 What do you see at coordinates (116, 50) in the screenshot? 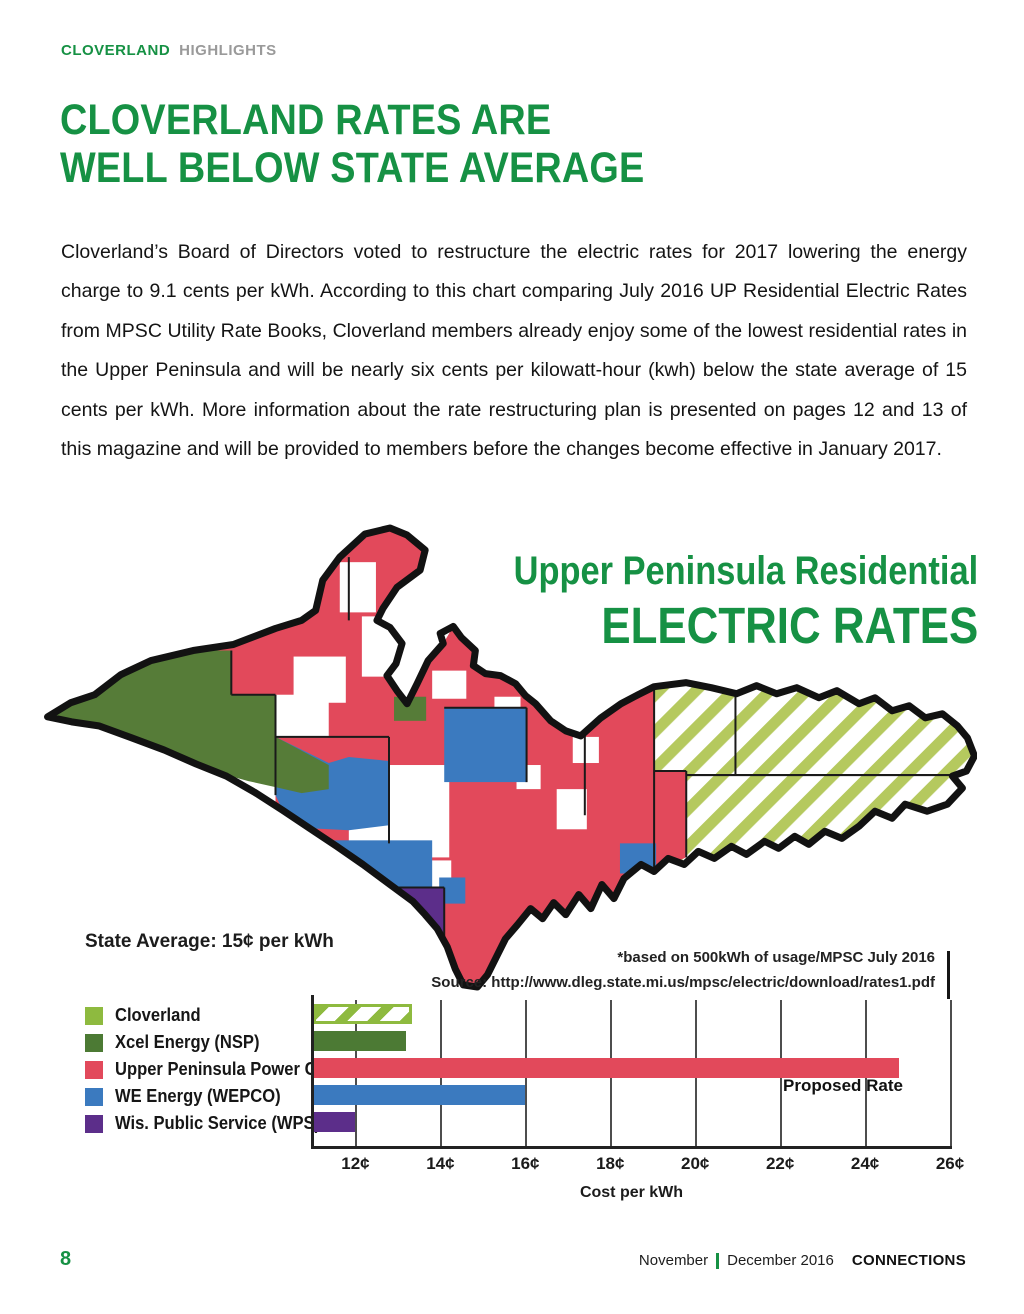
I see `brand-name: CLOVERLAND` at bounding box center [116, 50].